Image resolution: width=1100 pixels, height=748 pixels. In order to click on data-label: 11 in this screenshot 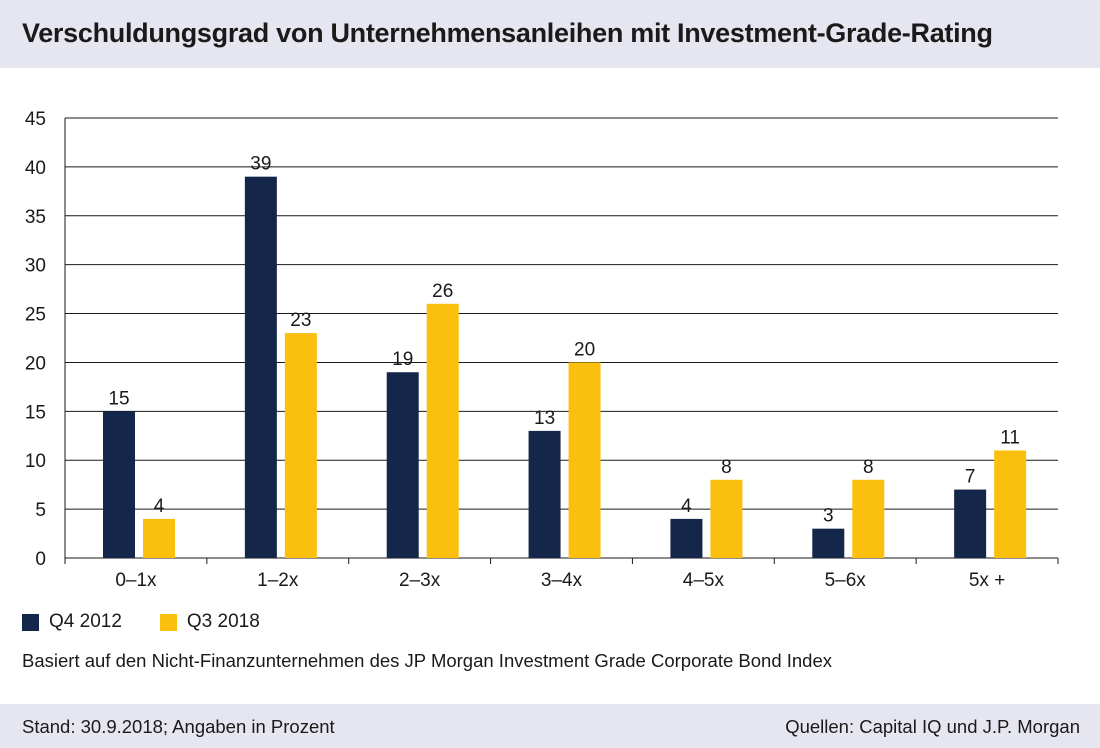, I will do `click(1010, 437)`.